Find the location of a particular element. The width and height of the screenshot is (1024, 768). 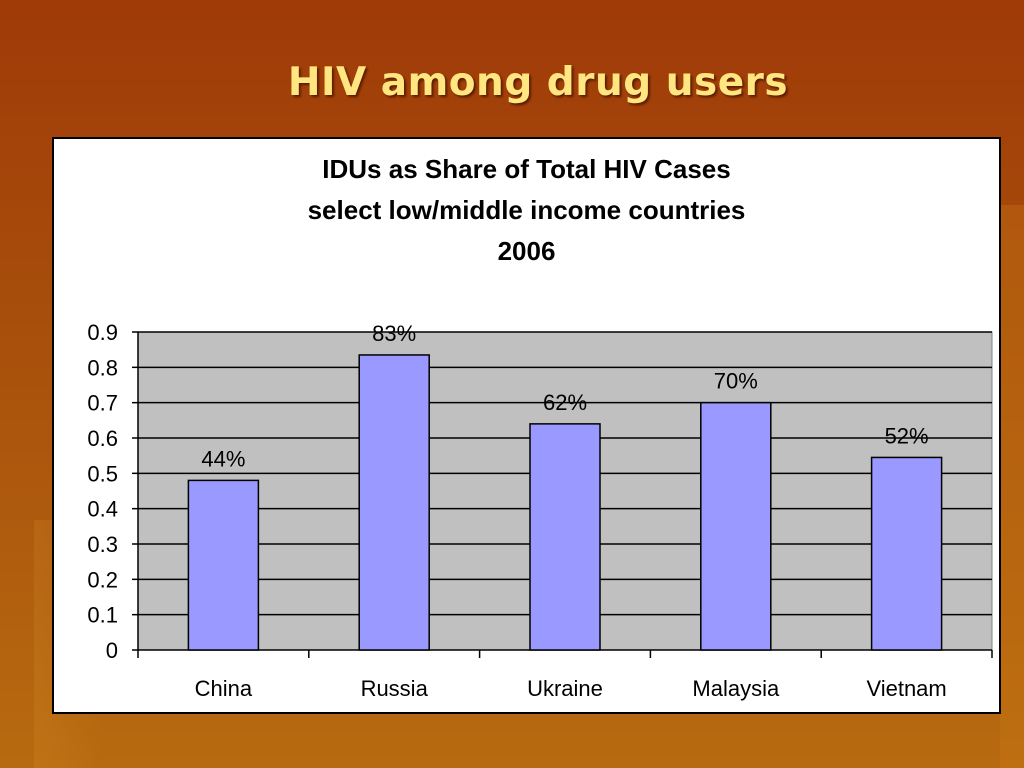

y-tick-label: 0.5 is located at coordinates (102, 473).